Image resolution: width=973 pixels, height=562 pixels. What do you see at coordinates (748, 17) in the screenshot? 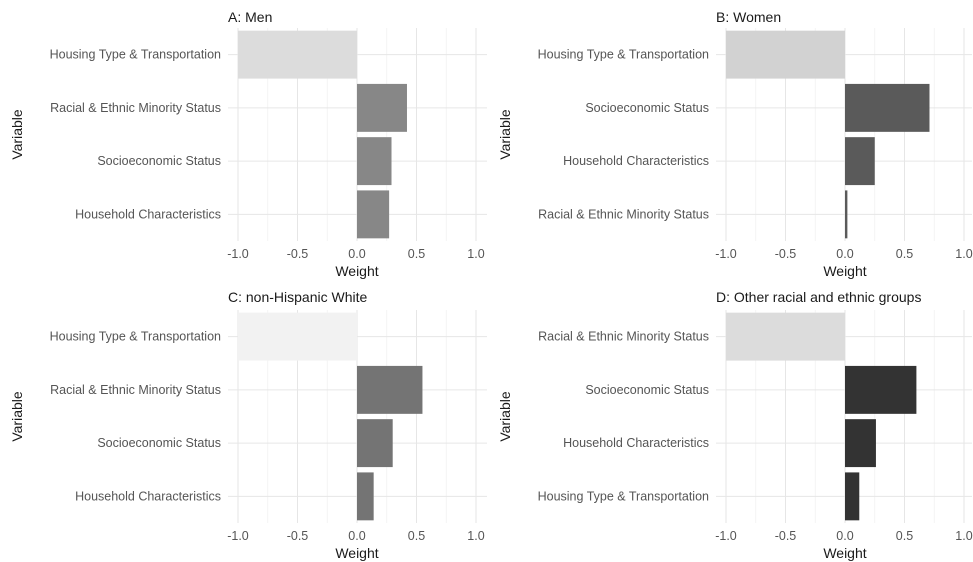
I see `panel-title: B: Women` at bounding box center [748, 17].